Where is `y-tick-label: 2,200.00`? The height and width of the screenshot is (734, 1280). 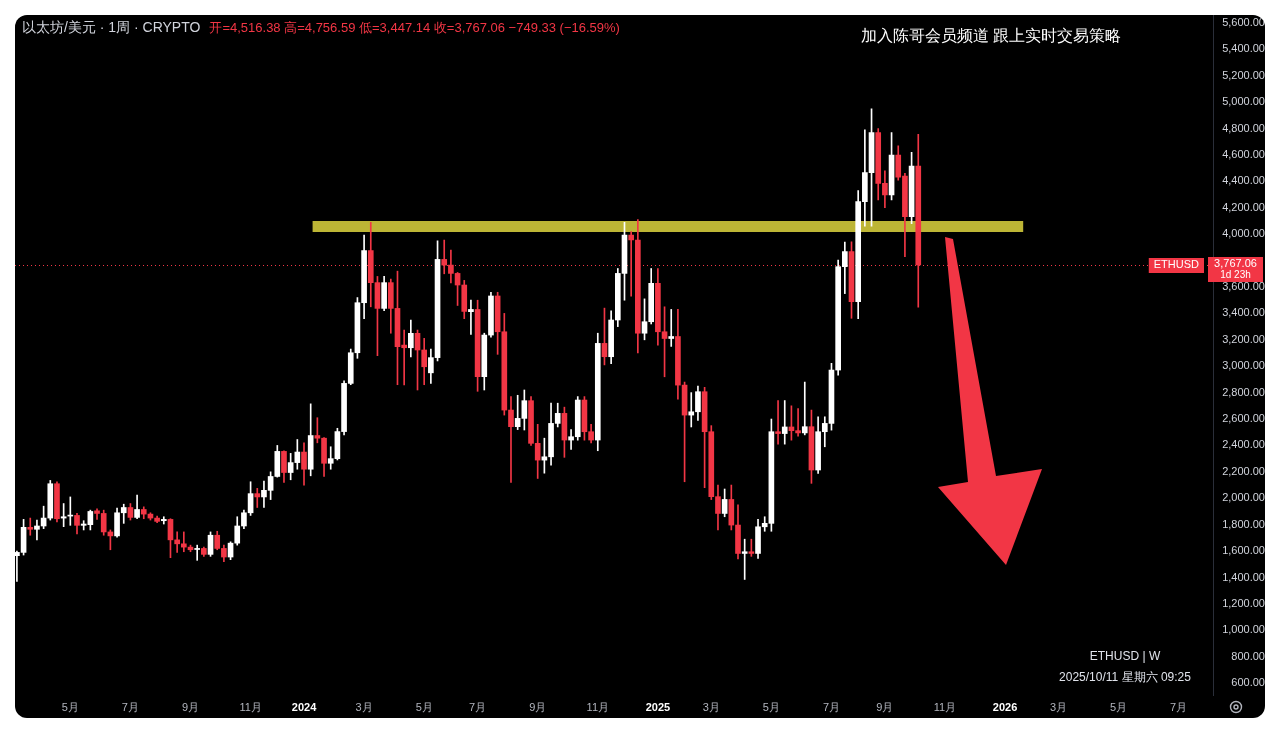
y-tick-label: 2,200.00 is located at coordinates (1243, 470).